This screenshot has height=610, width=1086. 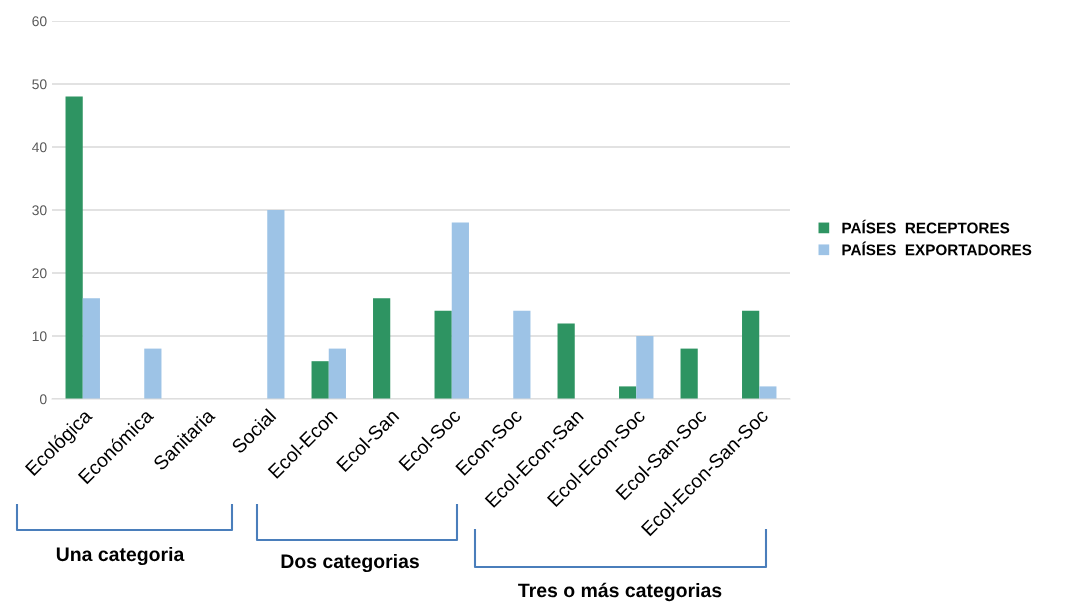 I want to click on y-tick-label: 20, so click(x=39, y=273).